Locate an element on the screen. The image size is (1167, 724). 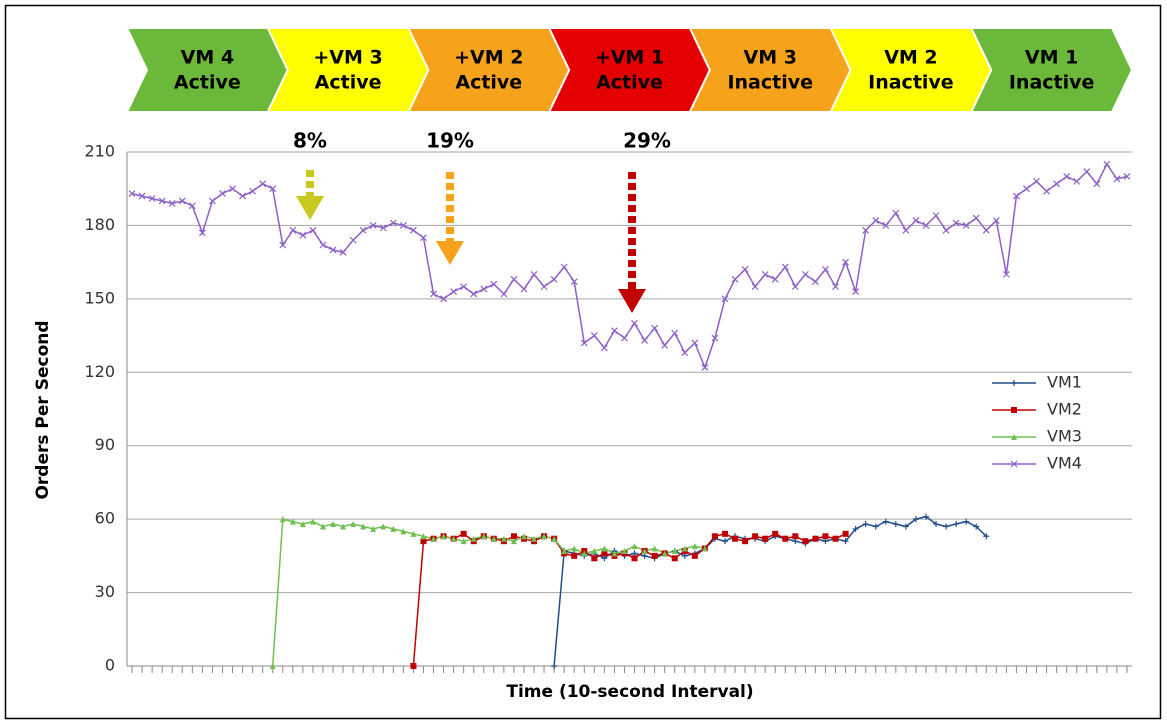
legend-label: VM1 is located at coordinates (1064, 382).